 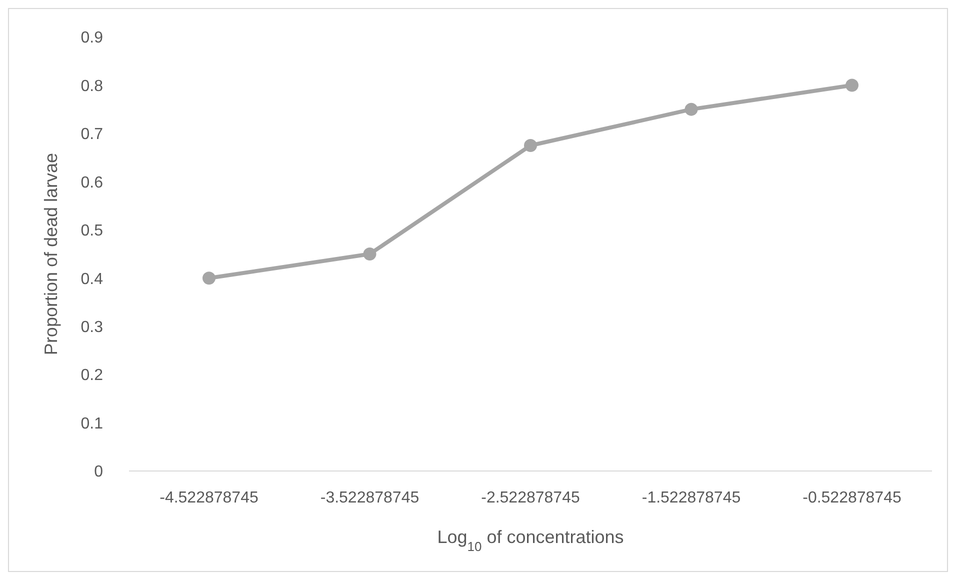 What do you see at coordinates (92, 86) in the screenshot?
I see `y-tick-label: 0.8` at bounding box center [92, 86].